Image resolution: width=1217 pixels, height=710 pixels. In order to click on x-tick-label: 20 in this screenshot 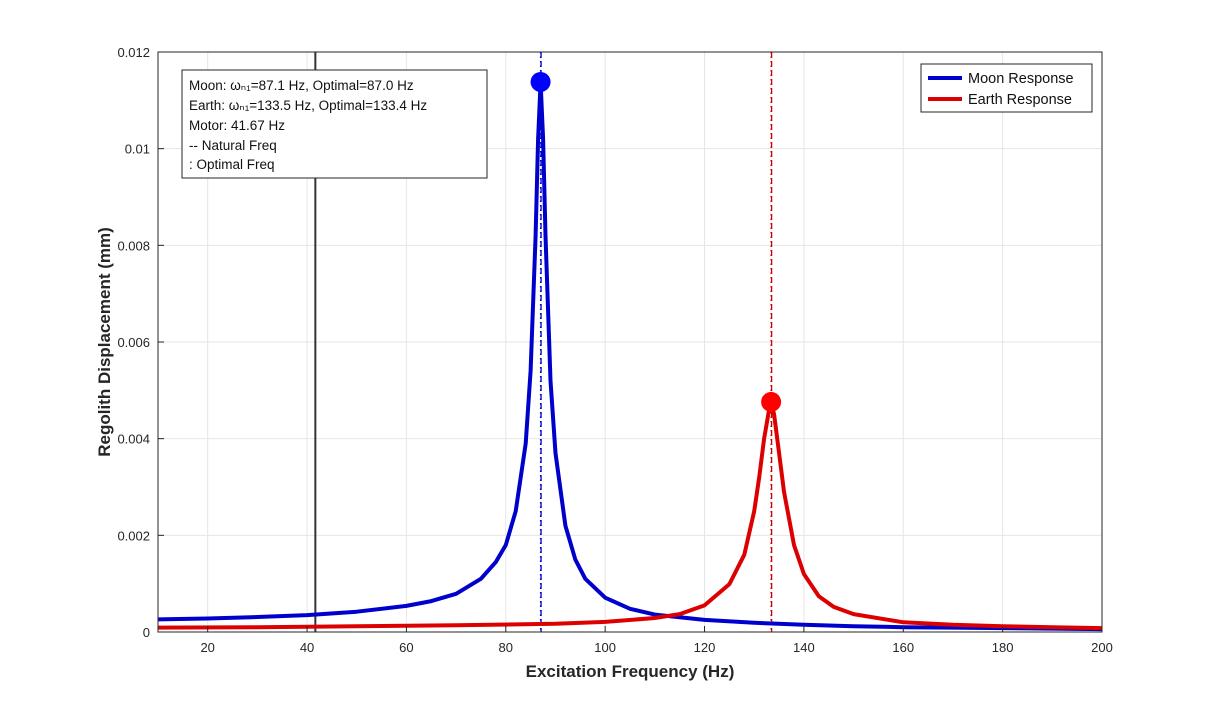, I will do `click(207, 647)`.